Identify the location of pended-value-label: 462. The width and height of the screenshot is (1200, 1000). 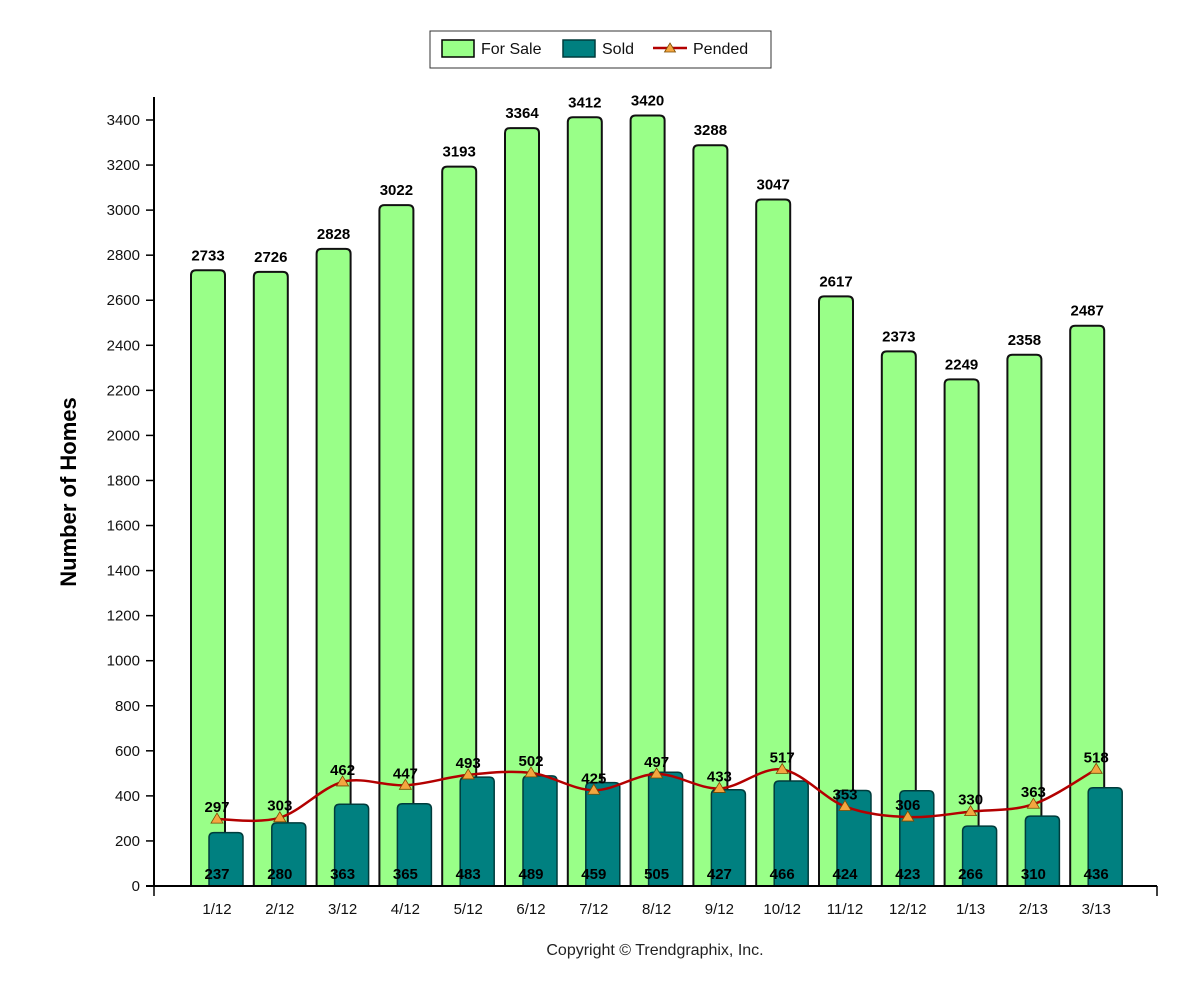
(342, 770).